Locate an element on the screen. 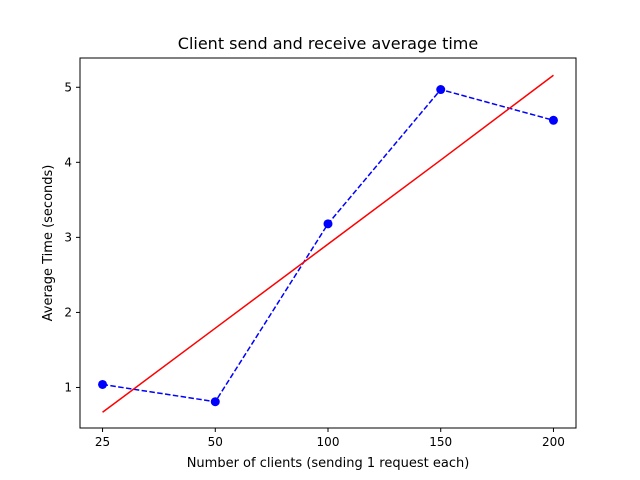  y-tick-label: 4 is located at coordinates (68, 162).